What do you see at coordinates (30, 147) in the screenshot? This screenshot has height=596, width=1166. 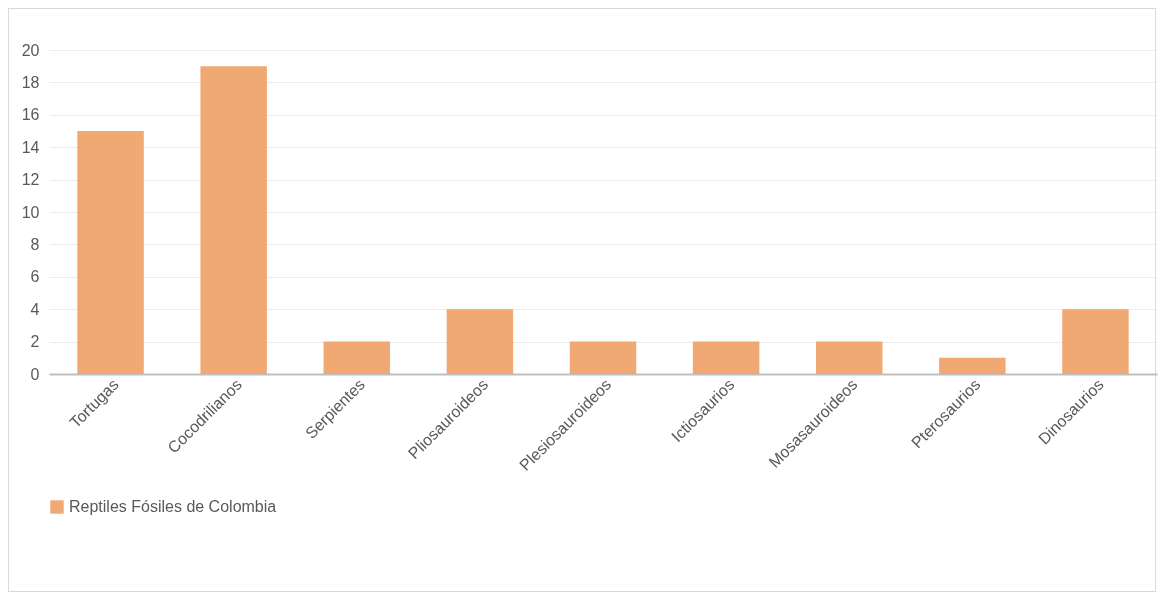 I see `y-tick-label: 14` at bounding box center [30, 147].